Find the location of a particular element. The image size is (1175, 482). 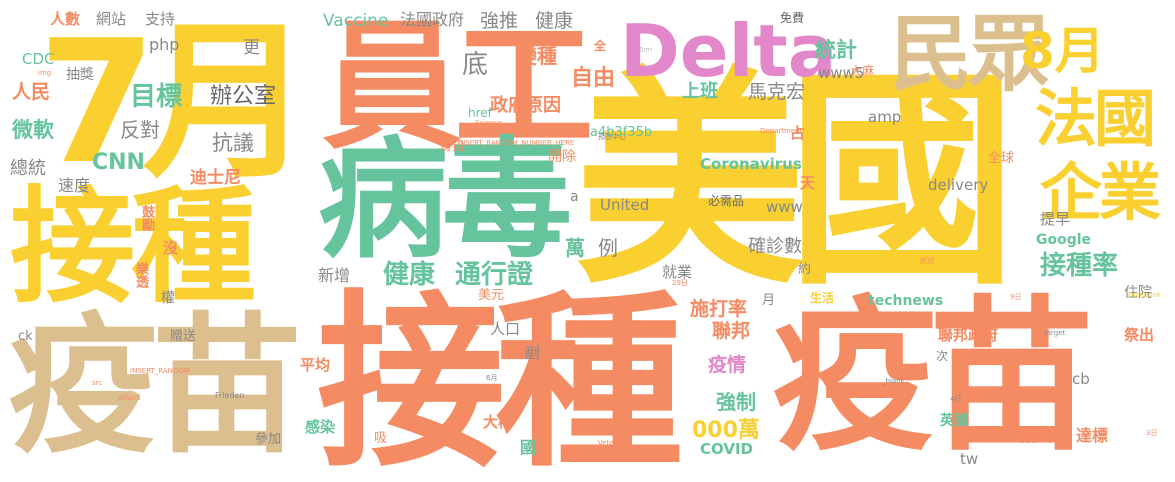

word-mei: 沒 is located at coordinates (170, 247).